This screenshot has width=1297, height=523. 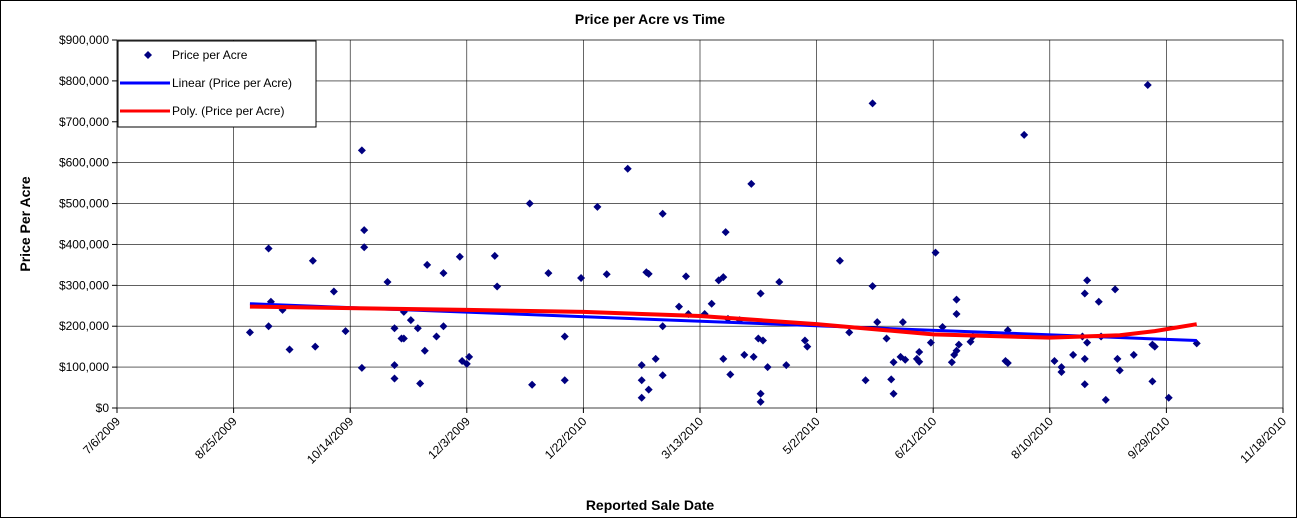 I want to click on x-axis-title: Reported Sale Date, so click(x=650, y=505).